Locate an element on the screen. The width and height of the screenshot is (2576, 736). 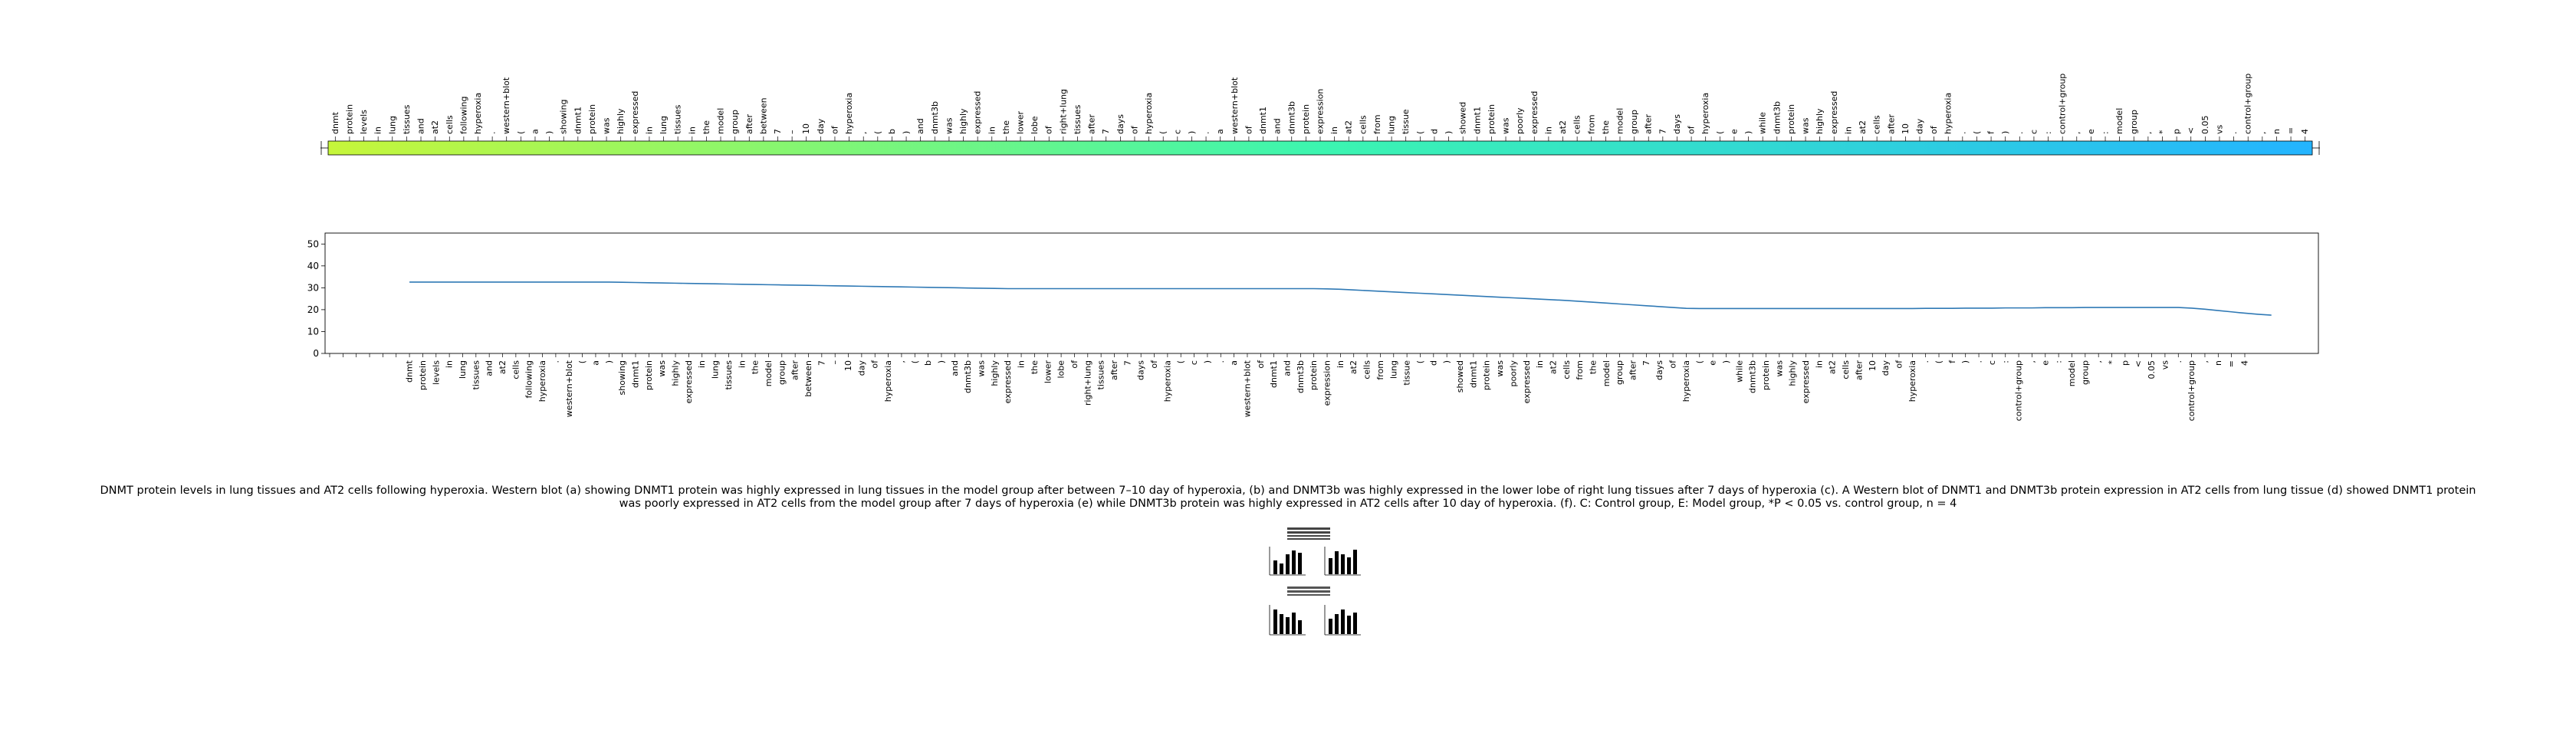
x-tick-label: between is located at coordinates (808, 379).